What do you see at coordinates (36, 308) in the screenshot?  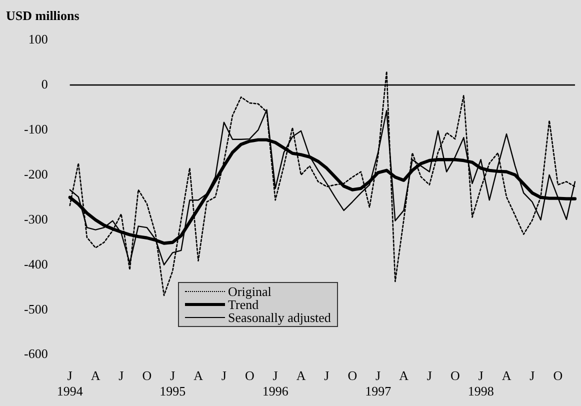 I see `y-tick-label: -500` at bounding box center [36, 308].